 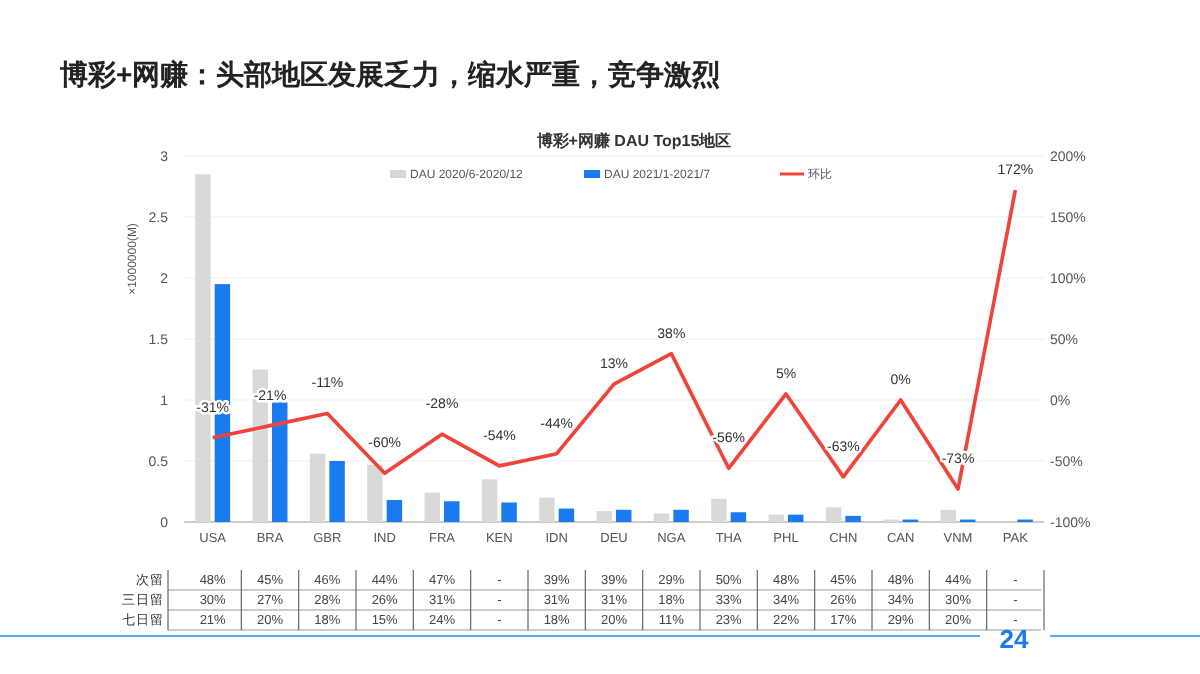 What do you see at coordinates (633, 140) in the screenshot?
I see `chart-subtitle: 博彩+网赚 DAU Top15地区` at bounding box center [633, 140].